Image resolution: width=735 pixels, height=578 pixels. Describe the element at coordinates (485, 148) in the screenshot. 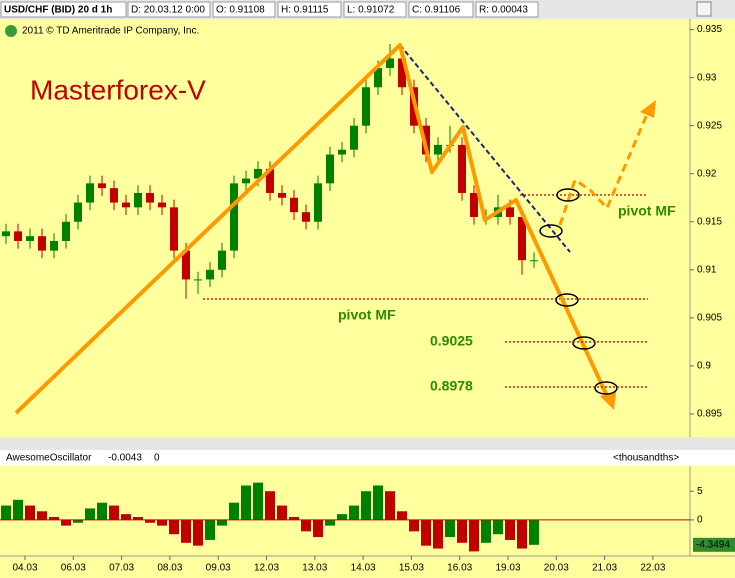

I see `trend-line` at that location.